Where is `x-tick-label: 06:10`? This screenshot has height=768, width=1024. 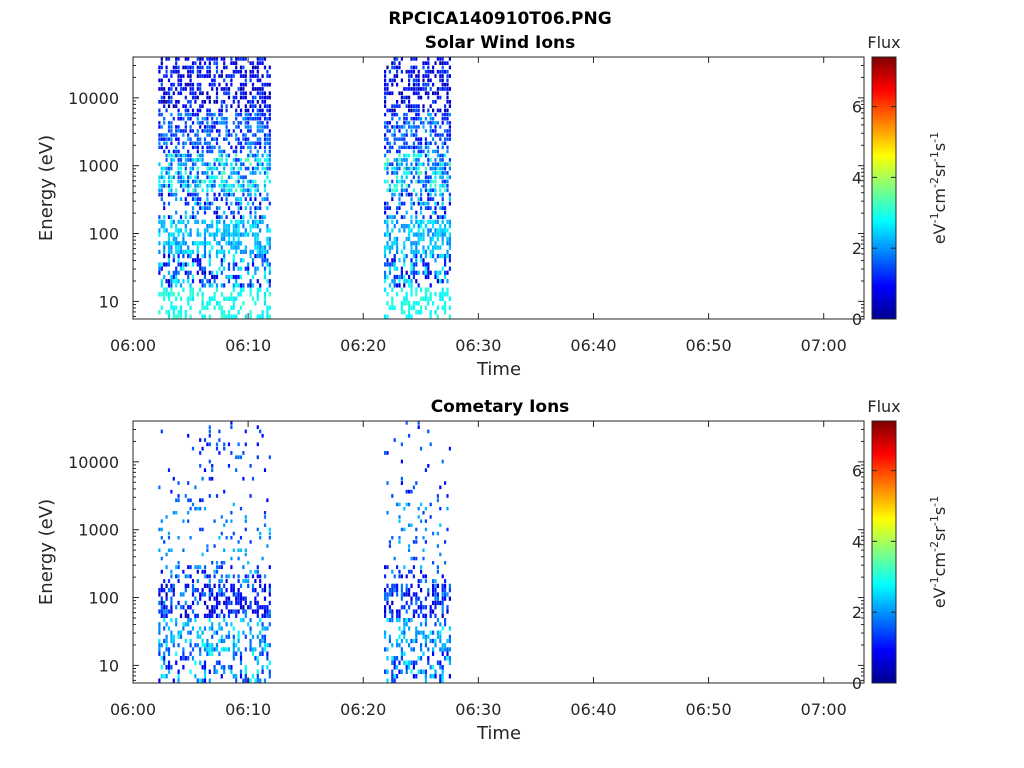 x-tick-label: 06:10 is located at coordinates (248, 345).